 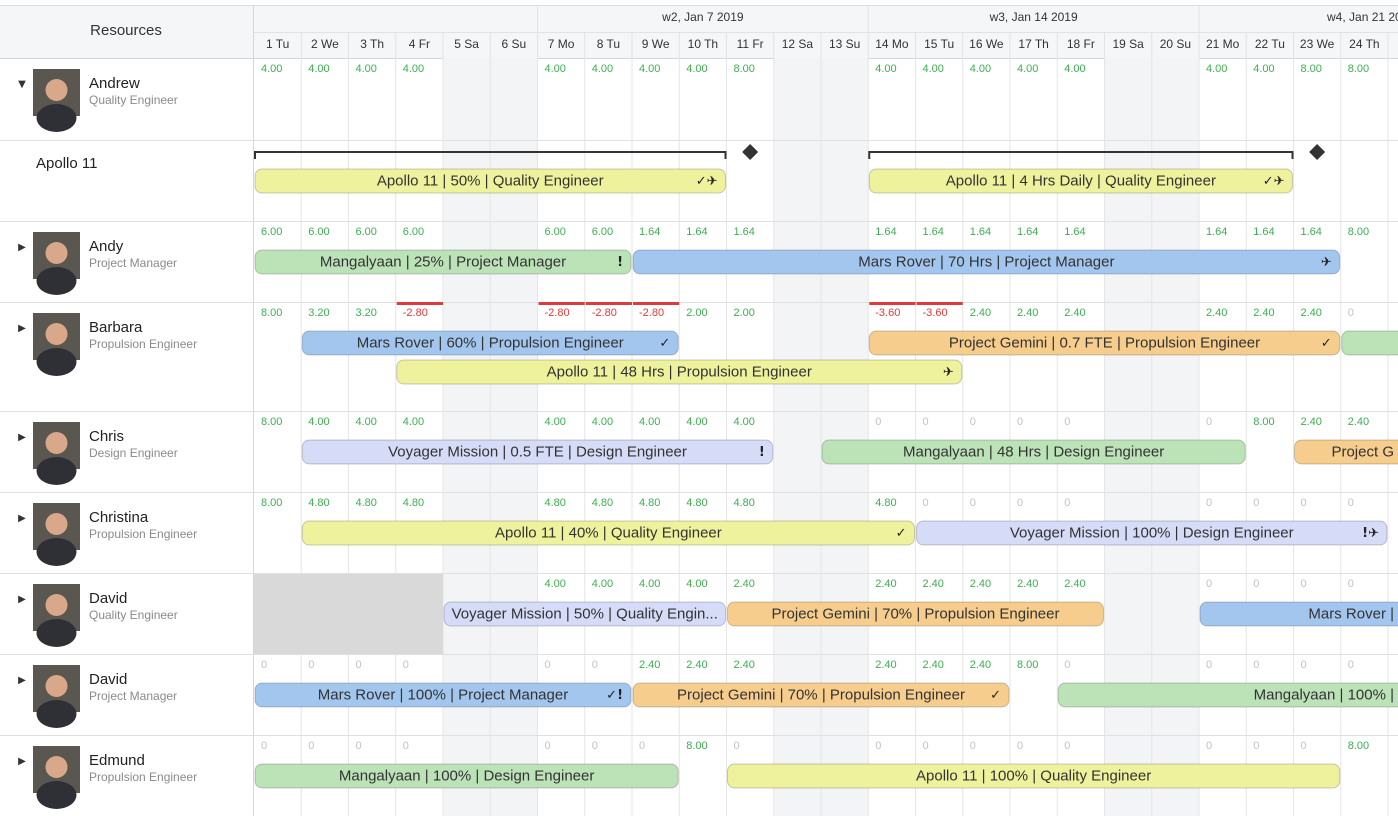 I want to click on bar-icons: !✈, so click(x=1370, y=533).